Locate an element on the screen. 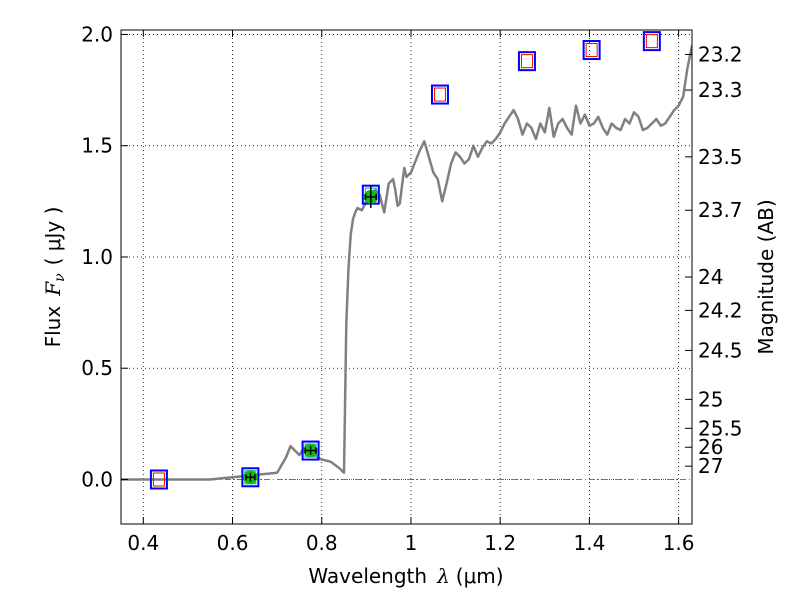 The height and width of the screenshot is (600, 800). magnitude-tick-label: 23.3 is located at coordinates (720, 90).